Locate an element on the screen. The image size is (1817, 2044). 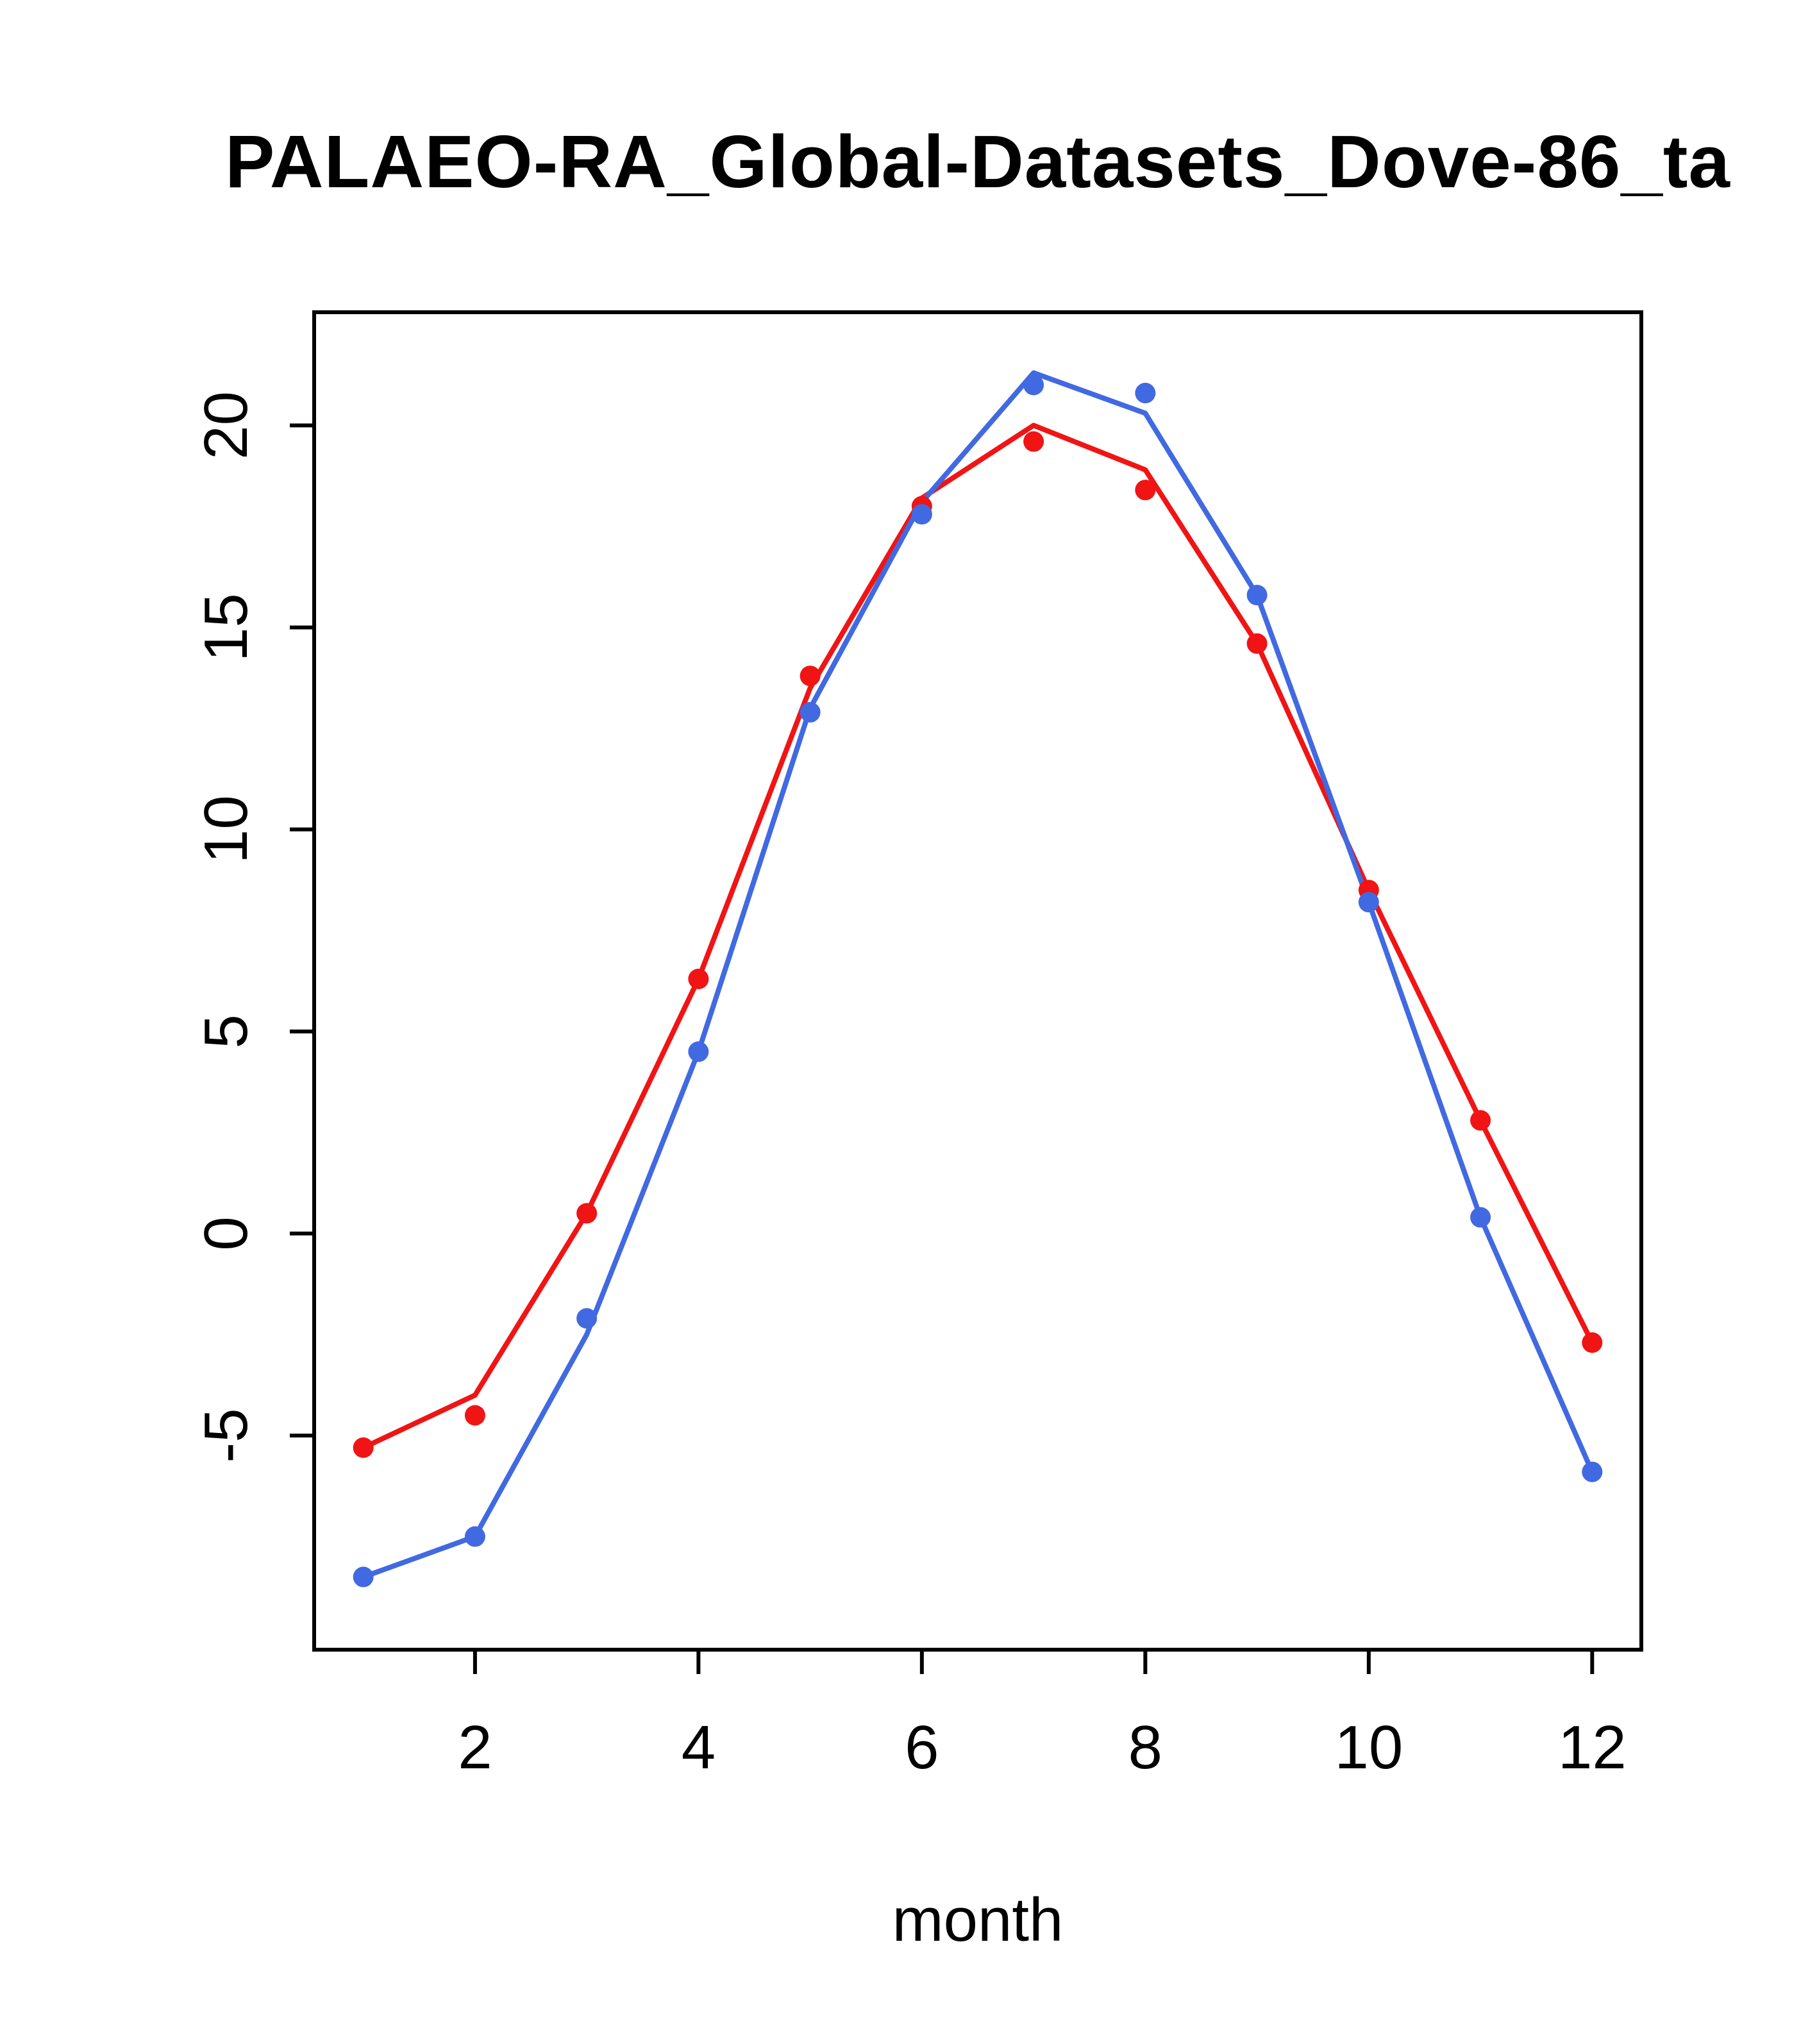
y-axis-tick-label: 5 is located at coordinates (226, 1031).